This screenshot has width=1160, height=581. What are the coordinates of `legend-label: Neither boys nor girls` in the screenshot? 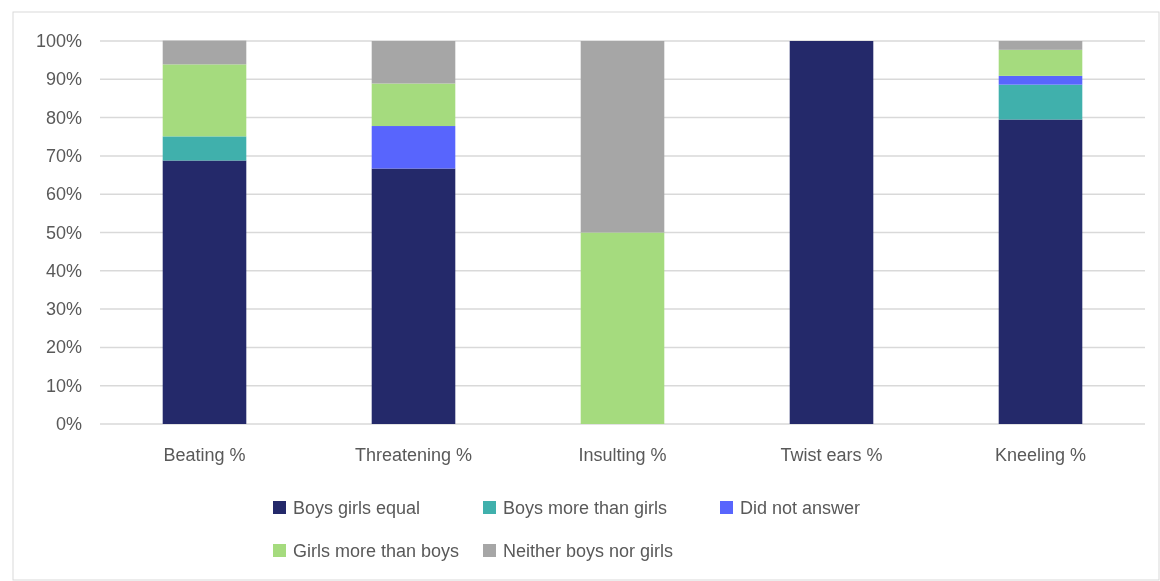 It's located at (588, 551).